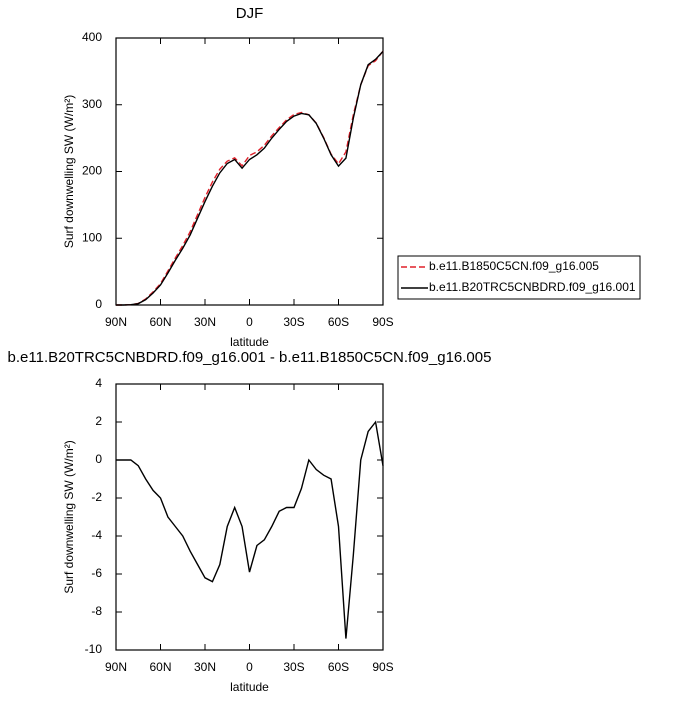 The width and height of the screenshot is (689, 702). What do you see at coordinates (519, 277) in the screenshot?
I see `legend-box` at bounding box center [519, 277].